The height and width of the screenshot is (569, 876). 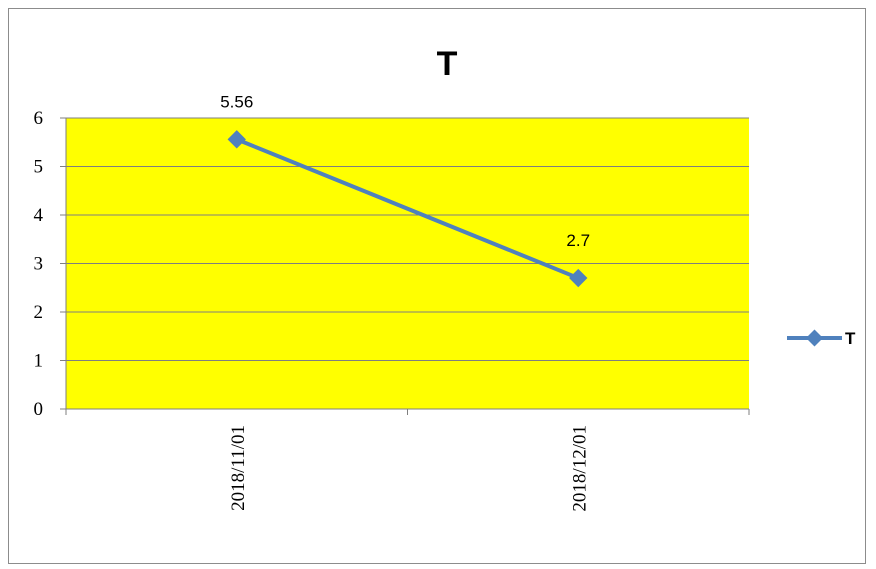 I want to click on y-tick-label: 2, so click(x=39, y=312).